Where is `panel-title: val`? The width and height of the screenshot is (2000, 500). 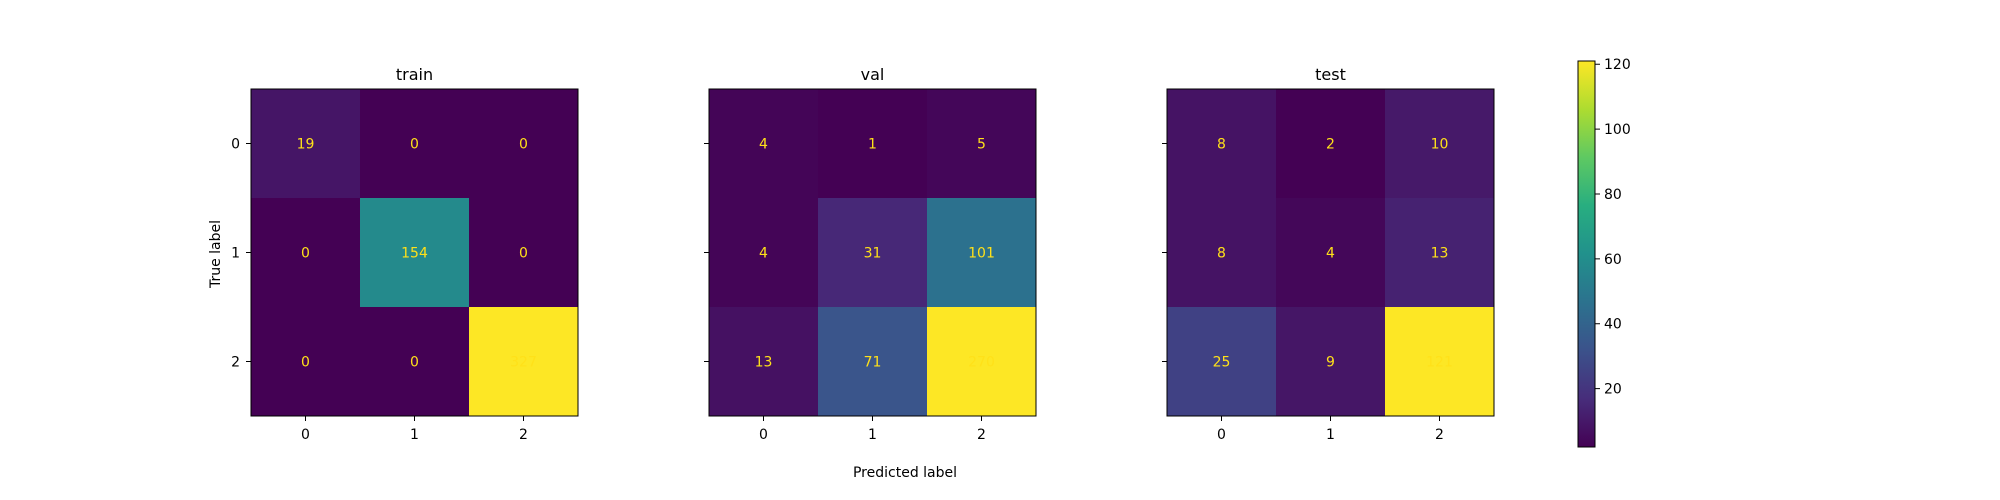
panel-title: val is located at coordinates (873, 74).